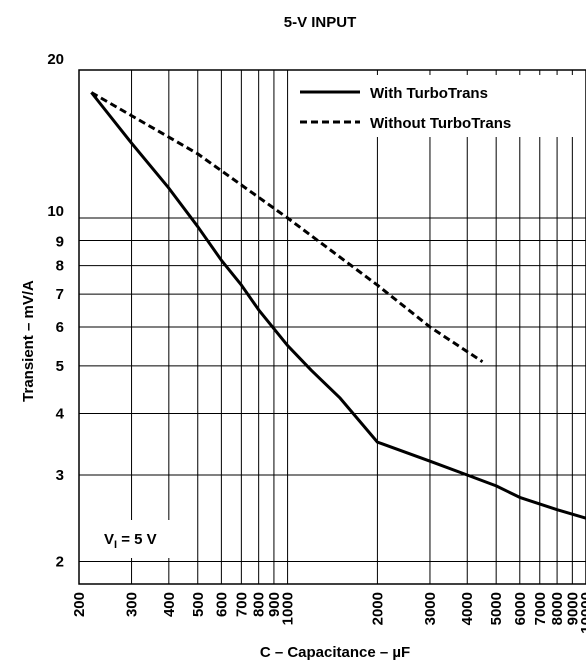 This screenshot has height=666, width=586. I want to click on x-tick-label: 200, so click(79, 604).